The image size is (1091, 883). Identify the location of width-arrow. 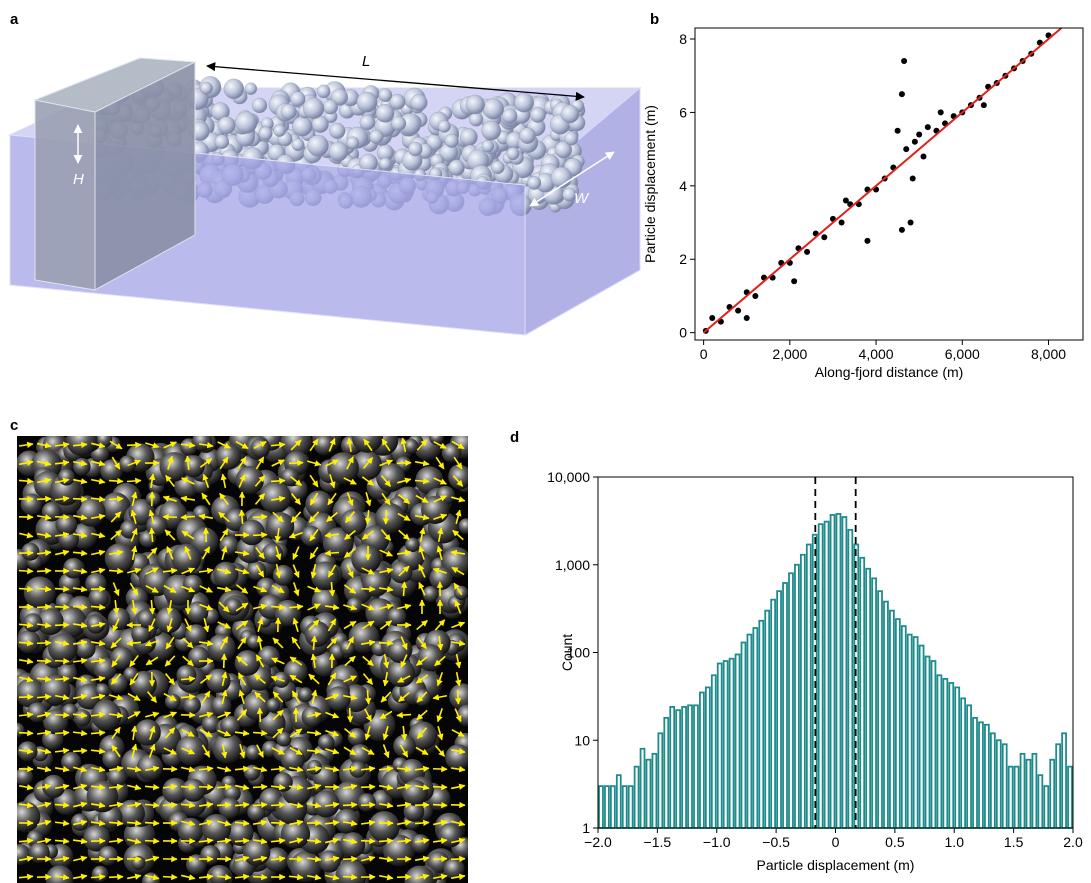
(572, 179).